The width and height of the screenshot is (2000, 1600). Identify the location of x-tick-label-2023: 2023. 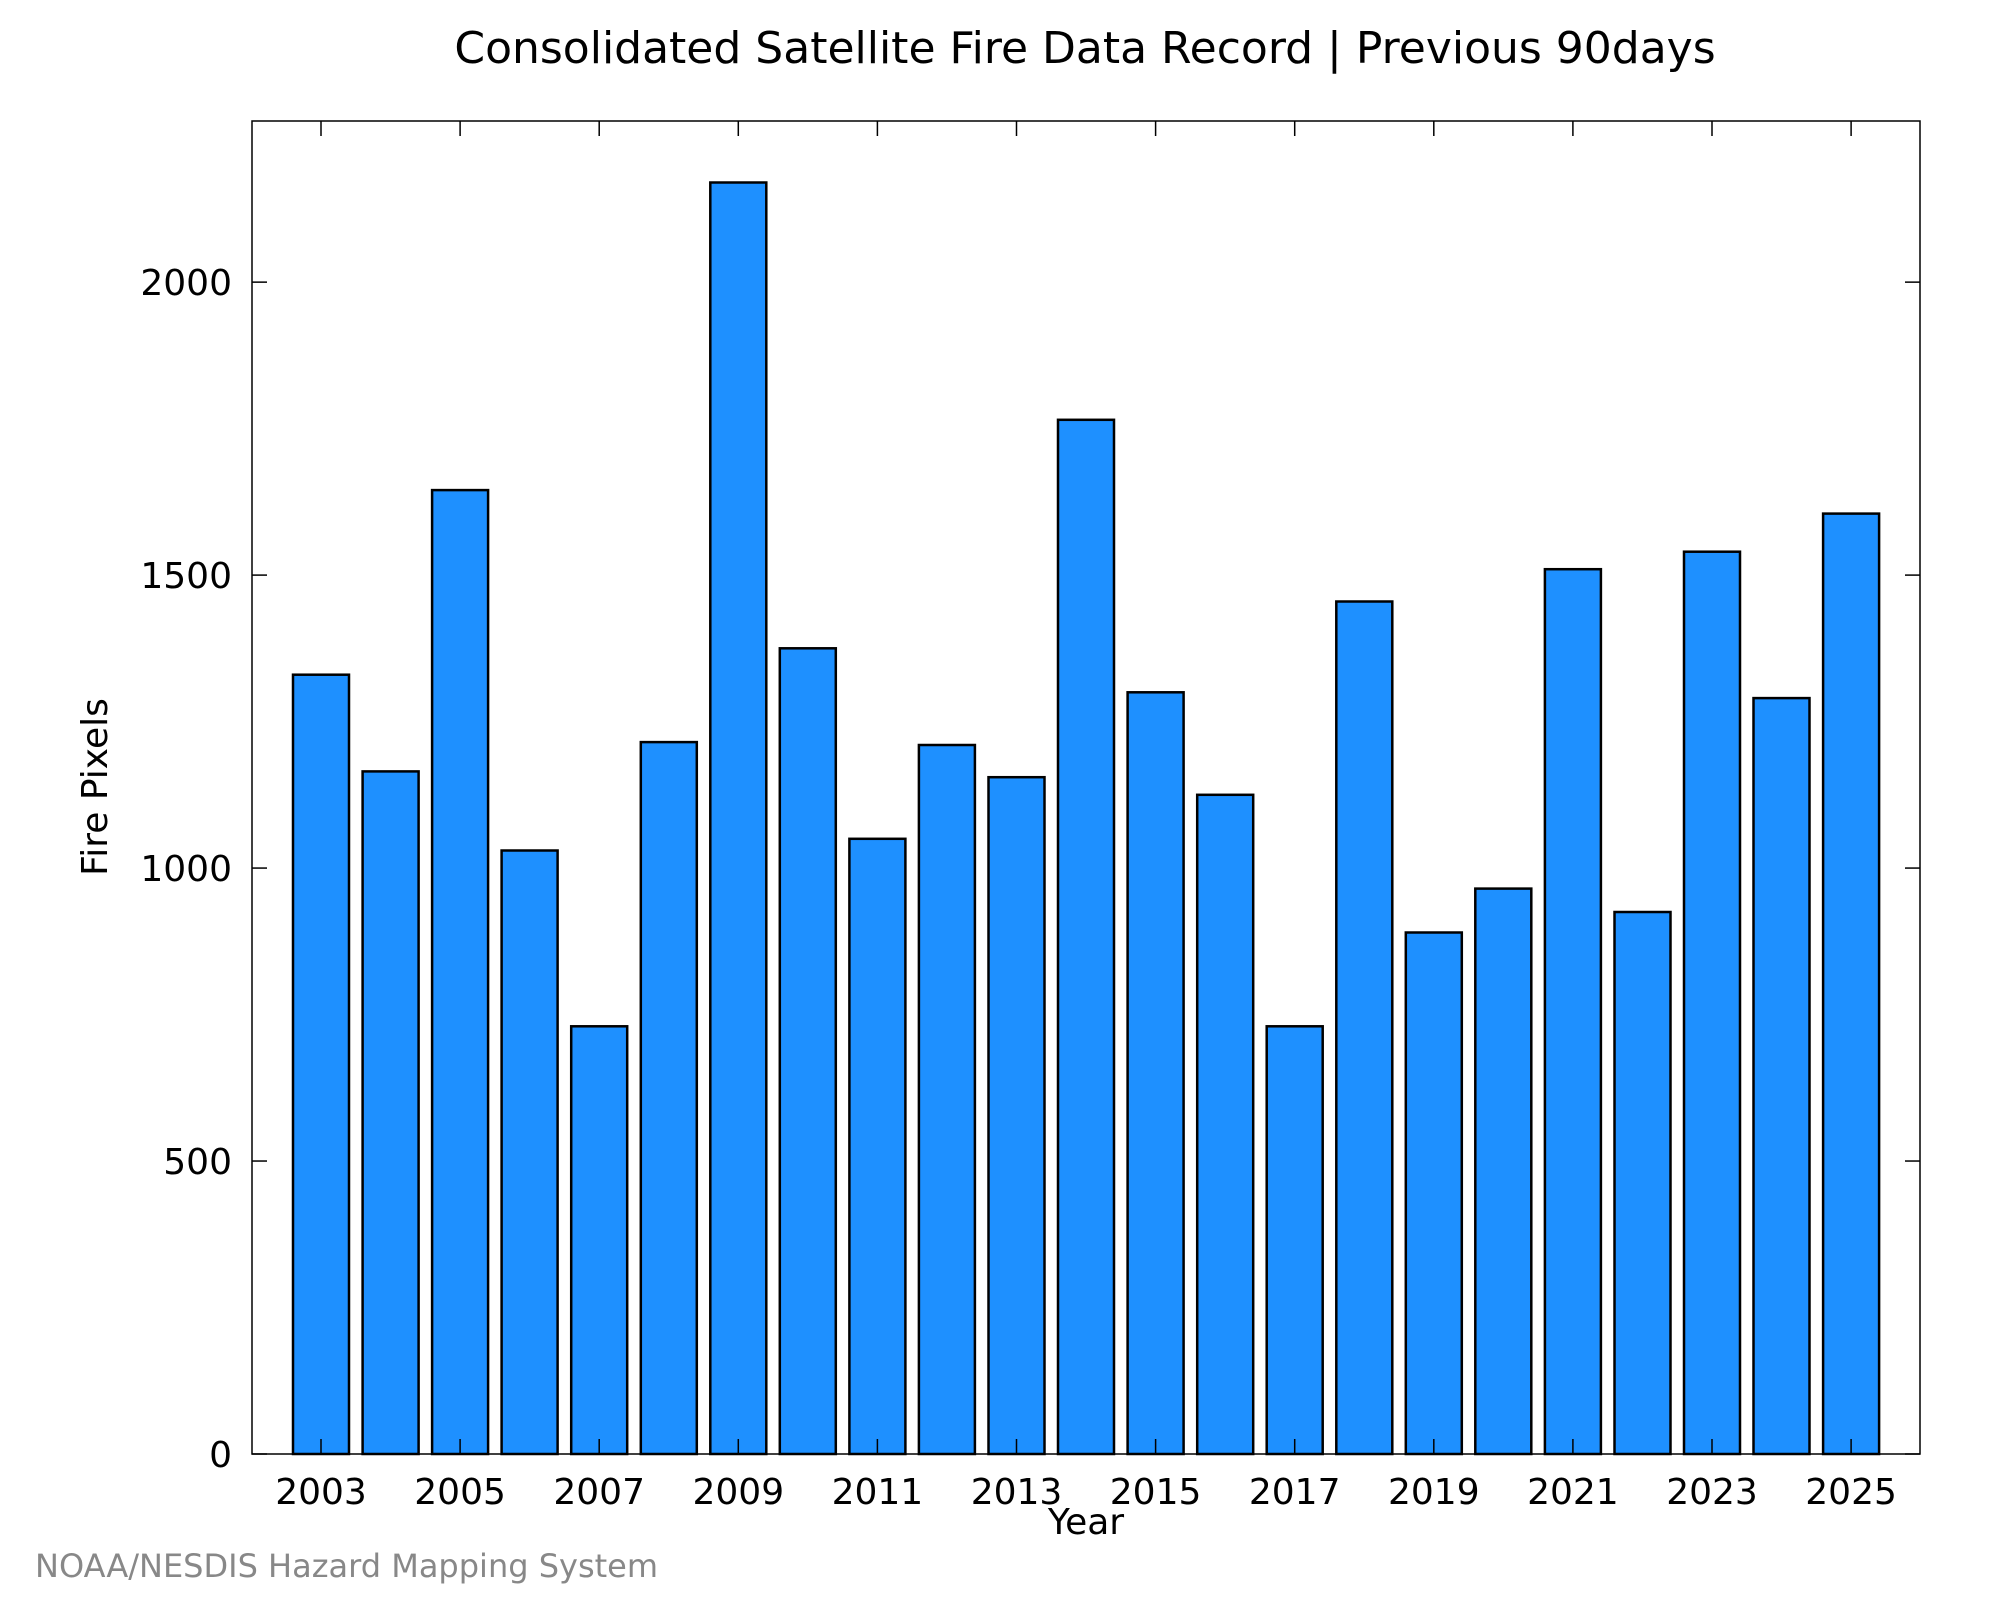
(1712, 1492).